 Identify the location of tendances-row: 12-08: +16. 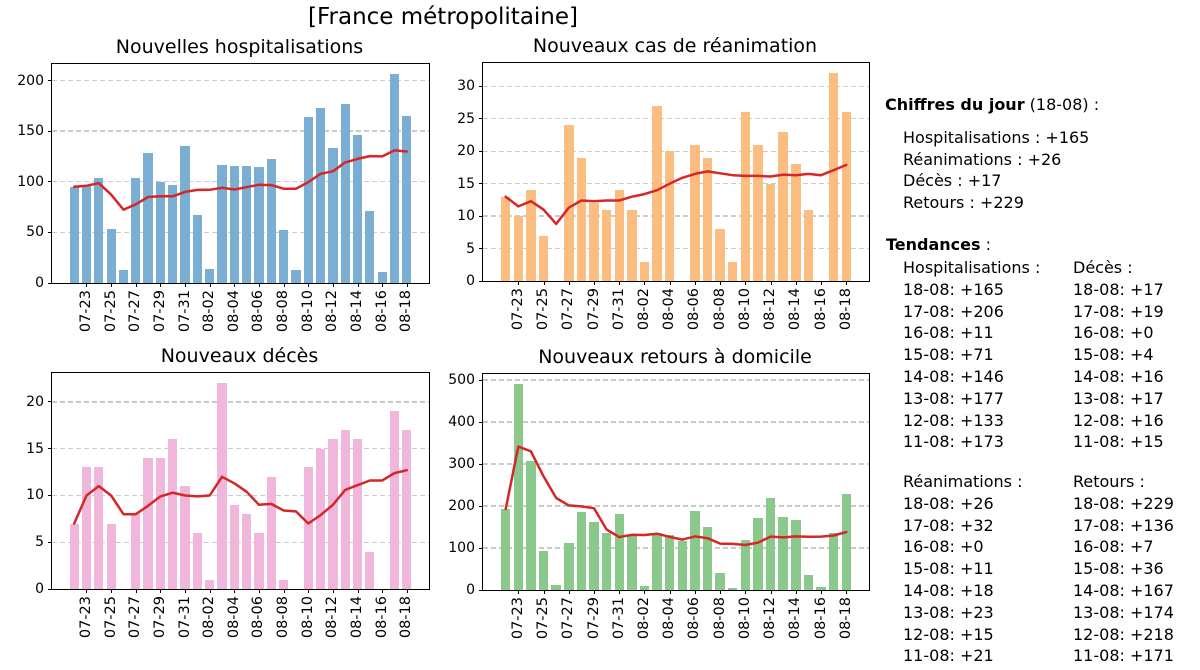
(1118, 420).